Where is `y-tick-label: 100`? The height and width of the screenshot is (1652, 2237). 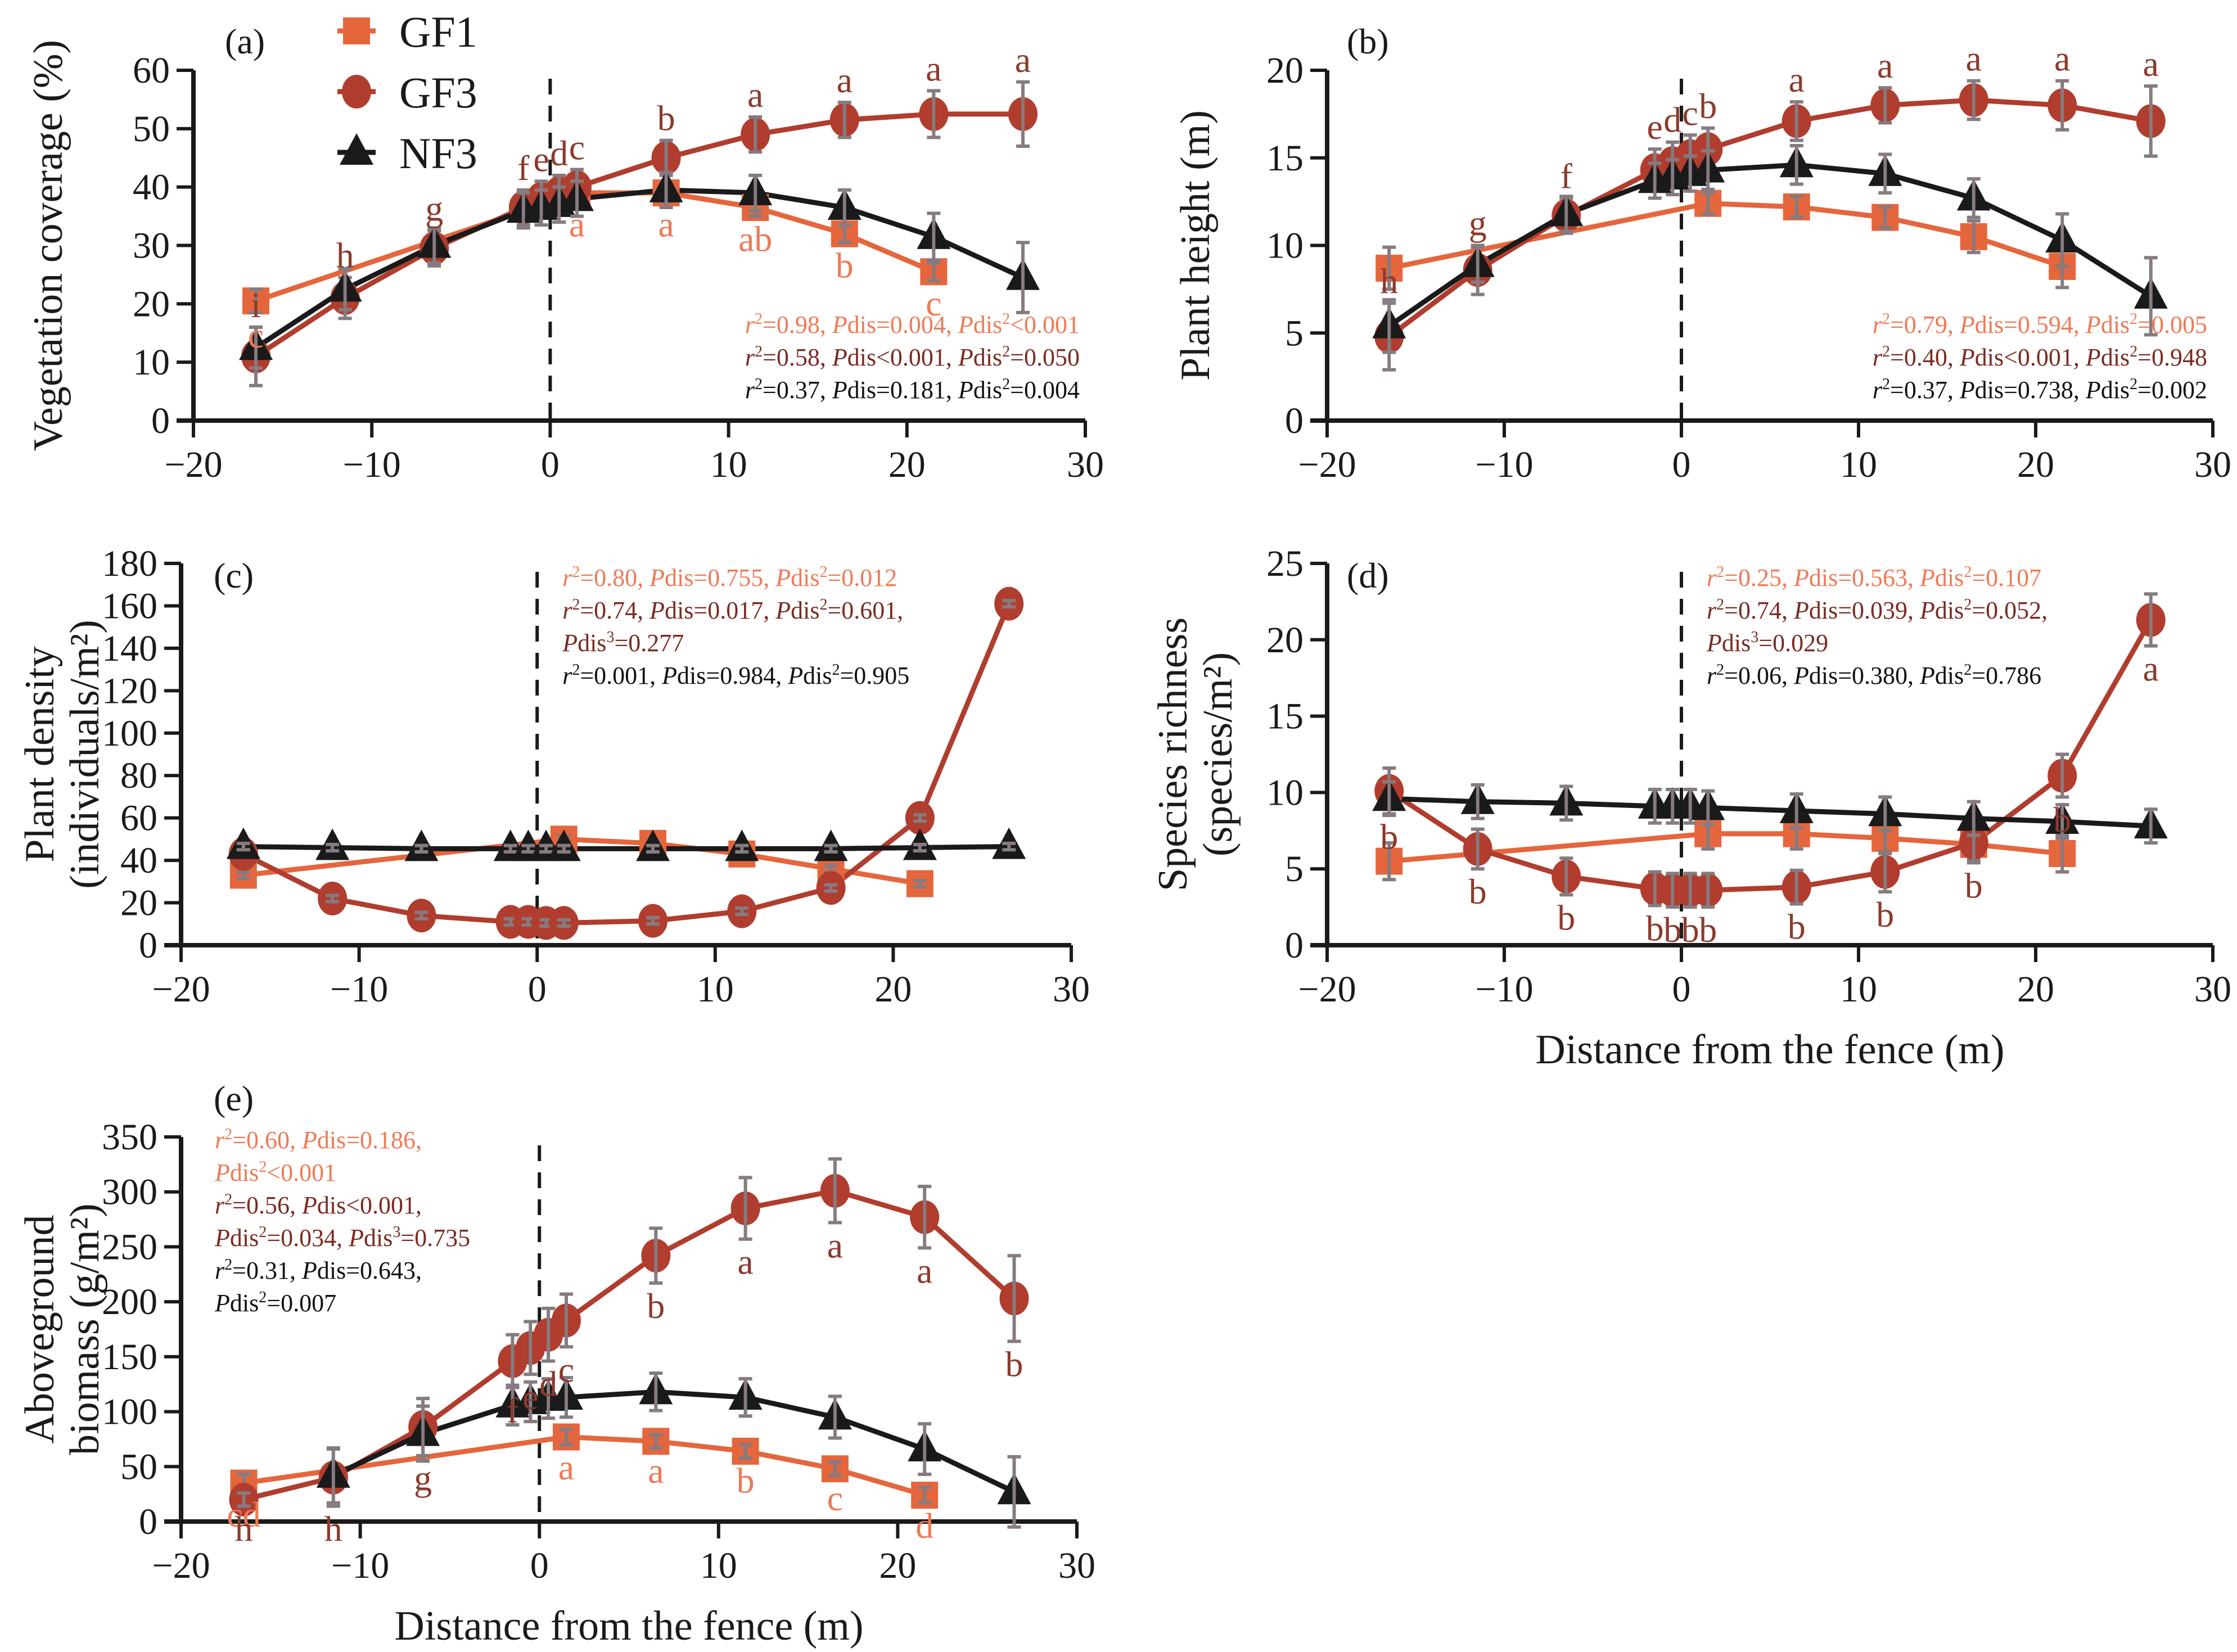
y-tick-label: 100 is located at coordinates (129, 733).